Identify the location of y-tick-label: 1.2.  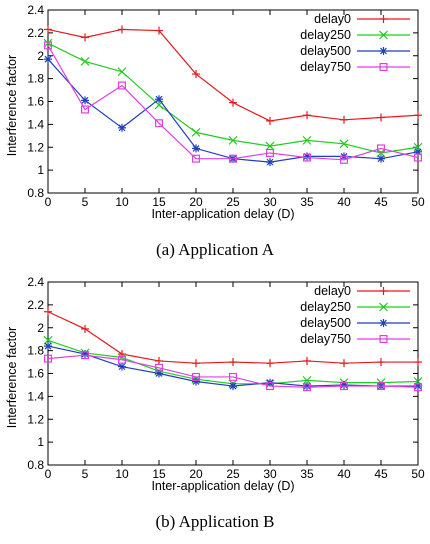
(35, 419).